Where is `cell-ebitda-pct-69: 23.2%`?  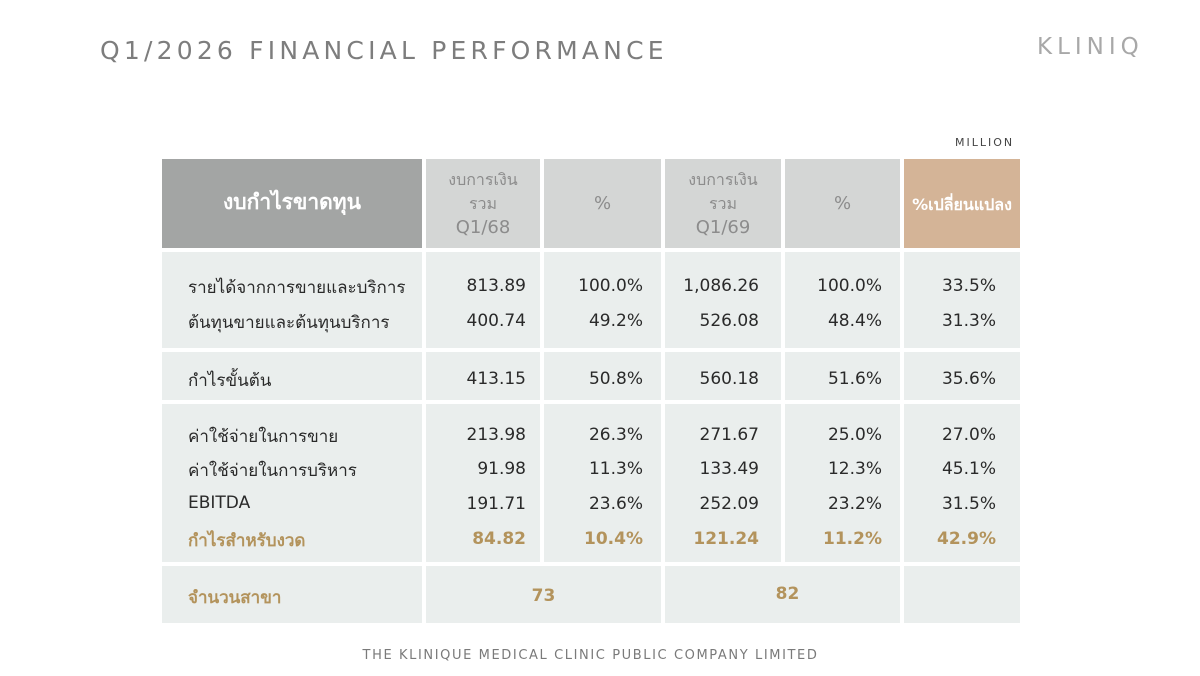
cell-ebitda-pct-69: 23.2% is located at coordinates (854, 504).